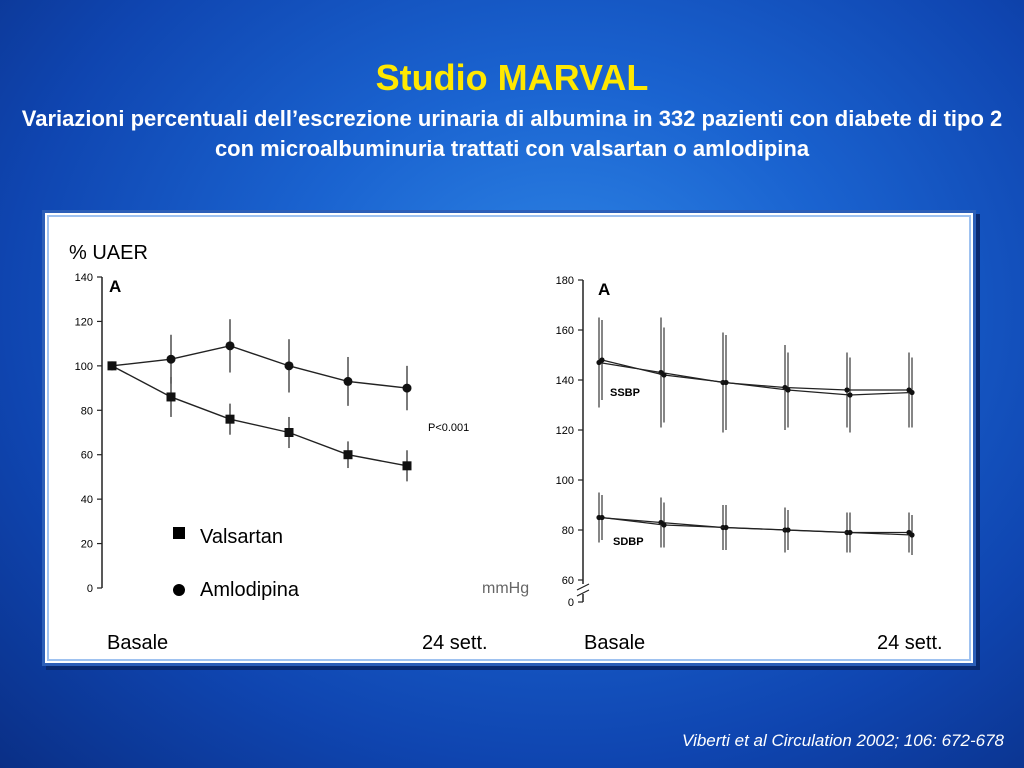 Image resolution: width=1024 pixels, height=768 pixels. I want to click on right-y-tick-label: 0, so click(571, 603).